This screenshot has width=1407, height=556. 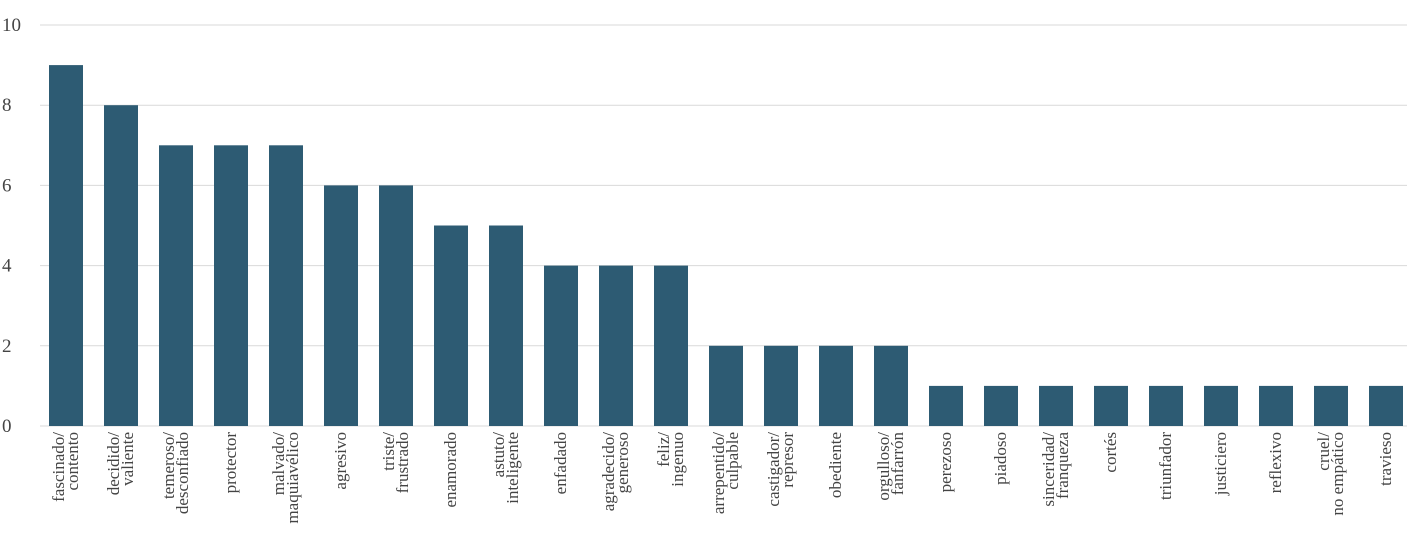 What do you see at coordinates (1000, 458) in the screenshot?
I see `x-tick-label: piadoso` at bounding box center [1000, 458].